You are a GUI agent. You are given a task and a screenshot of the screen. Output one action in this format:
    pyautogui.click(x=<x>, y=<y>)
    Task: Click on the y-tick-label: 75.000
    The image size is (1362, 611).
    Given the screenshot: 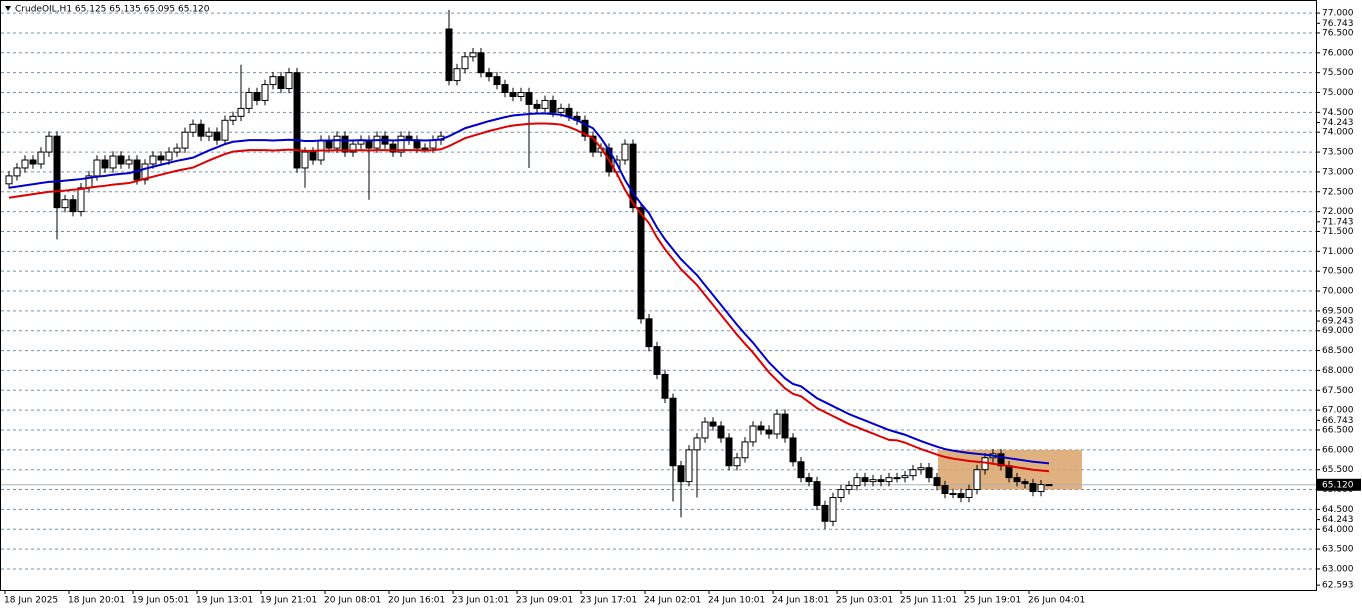 What is the action you would take?
    pyautogui.click(x=1338, y=93)
    